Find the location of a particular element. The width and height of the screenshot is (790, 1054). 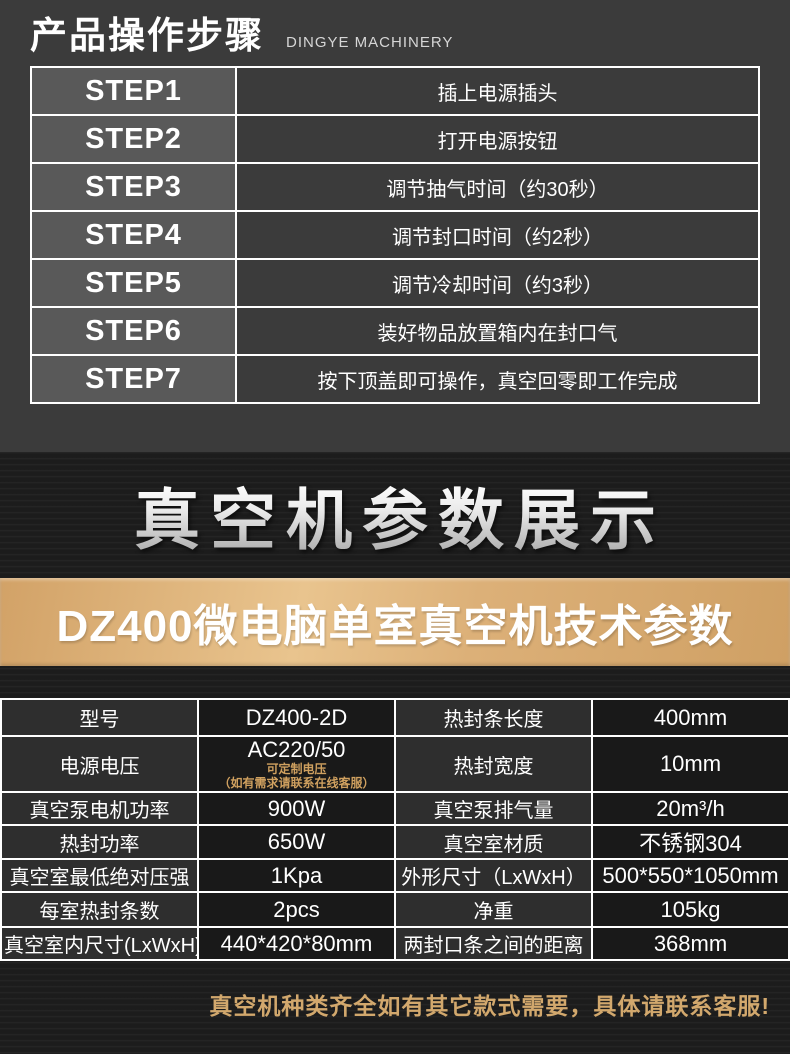

spec-row: 热封功率 650W 真空室材质 不锈钢304 is located at coordinates (395, 842).